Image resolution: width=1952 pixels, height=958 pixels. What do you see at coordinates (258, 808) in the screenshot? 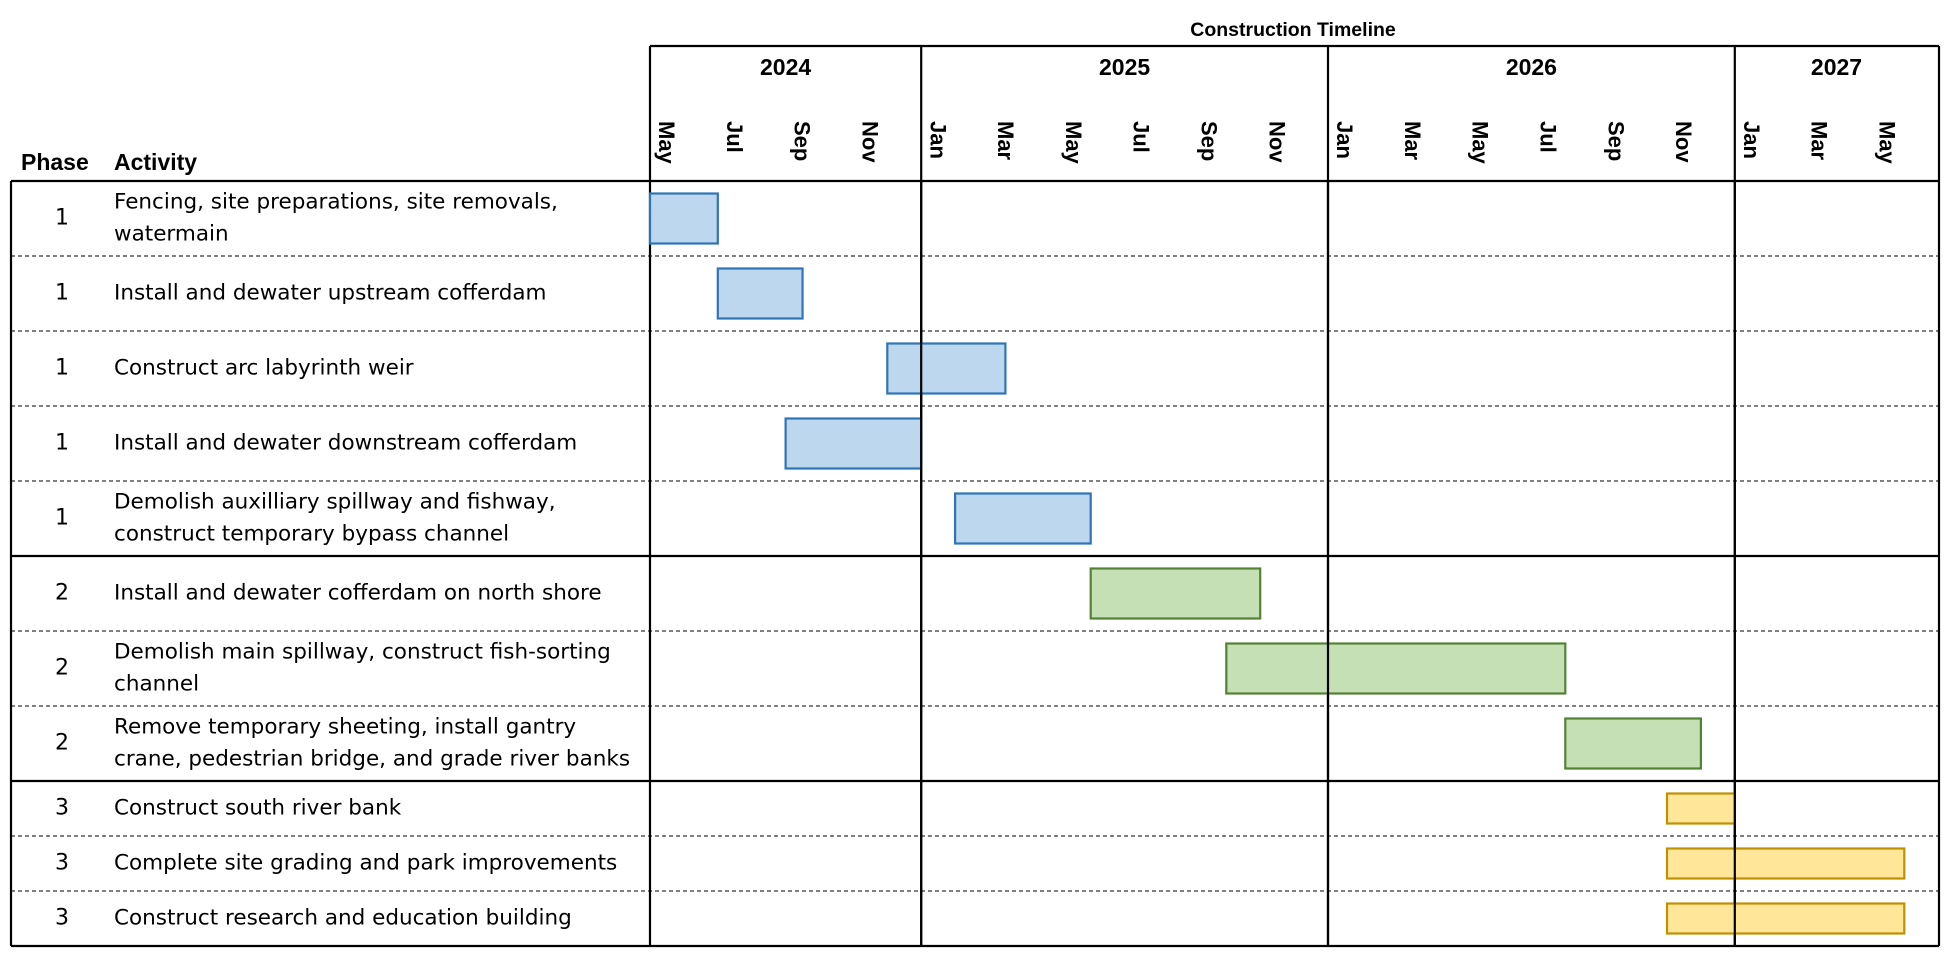
I see `task-activity-label: Construct south river bank` at bounding box center [258, 808].